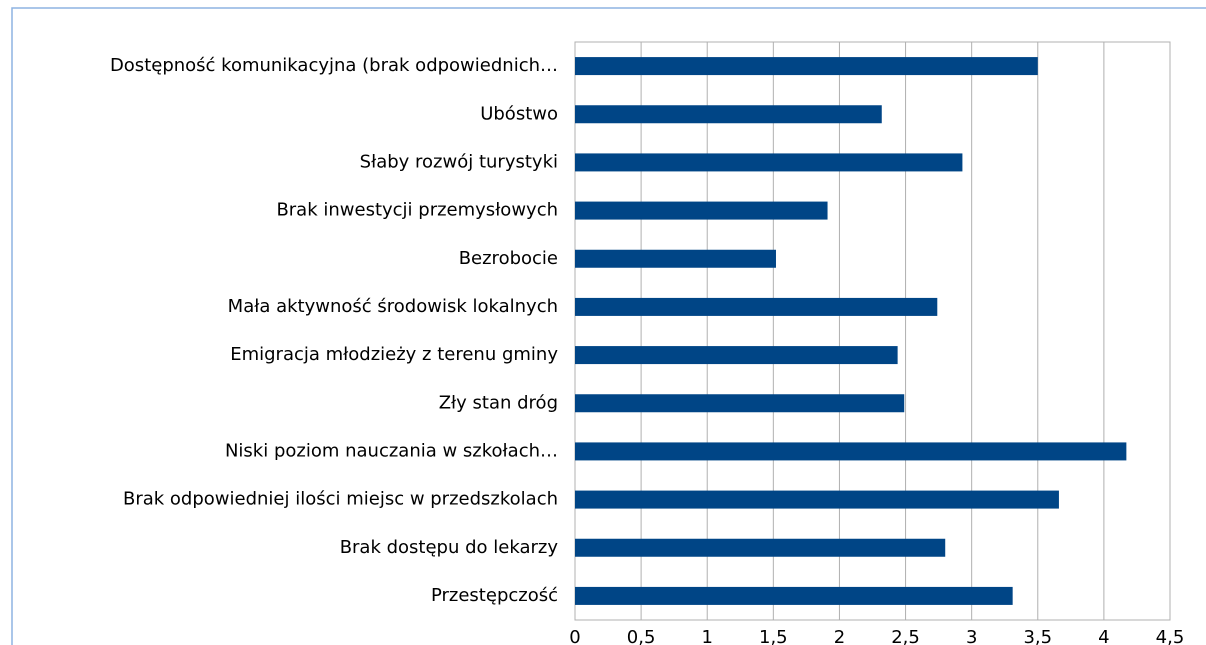 Image resolution: width=1206 pixels, height=645 pixels. I want to click on x-tick-label: 2,5, so click(905, 636).